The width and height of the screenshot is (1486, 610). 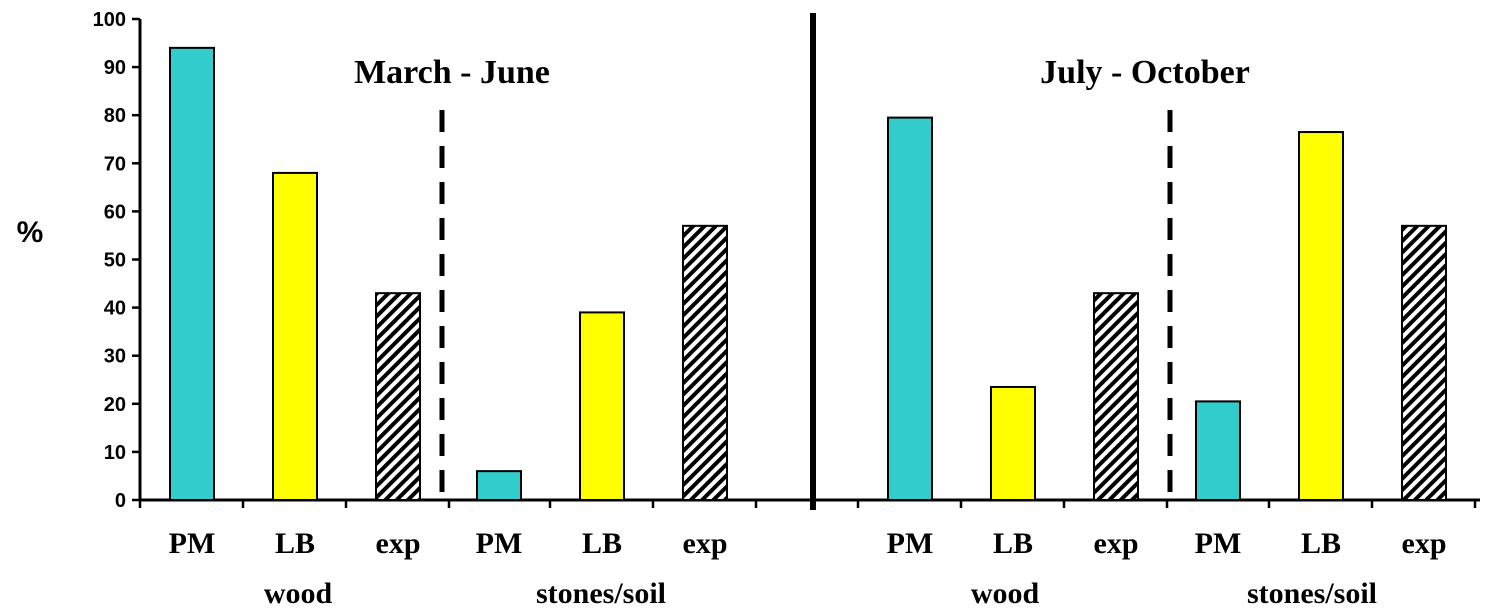 I want to click on period-label: July - October, so click(x=1145, y=72).